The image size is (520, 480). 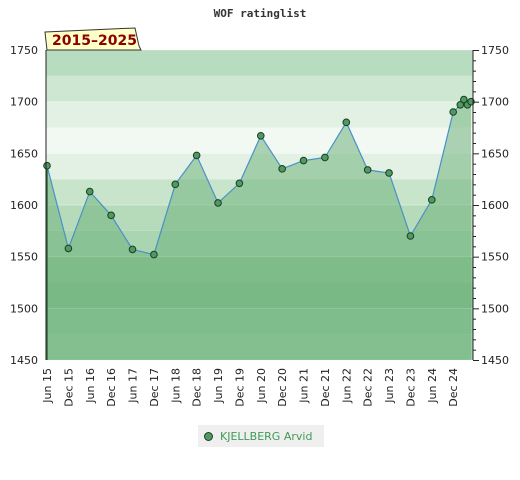 I want to click on x-tick-label: Dec 15, so click(x=68, y=387).